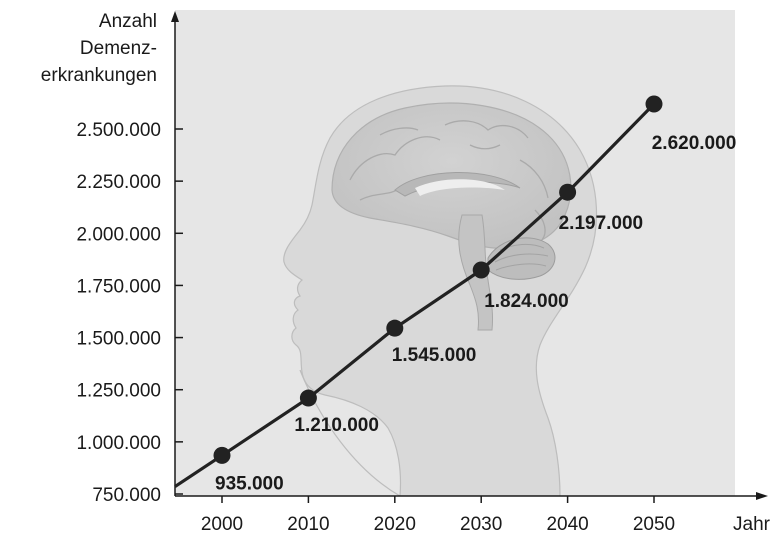  I want to click on y-axis-title-line-3: erkrankungen, so click(99, 75).